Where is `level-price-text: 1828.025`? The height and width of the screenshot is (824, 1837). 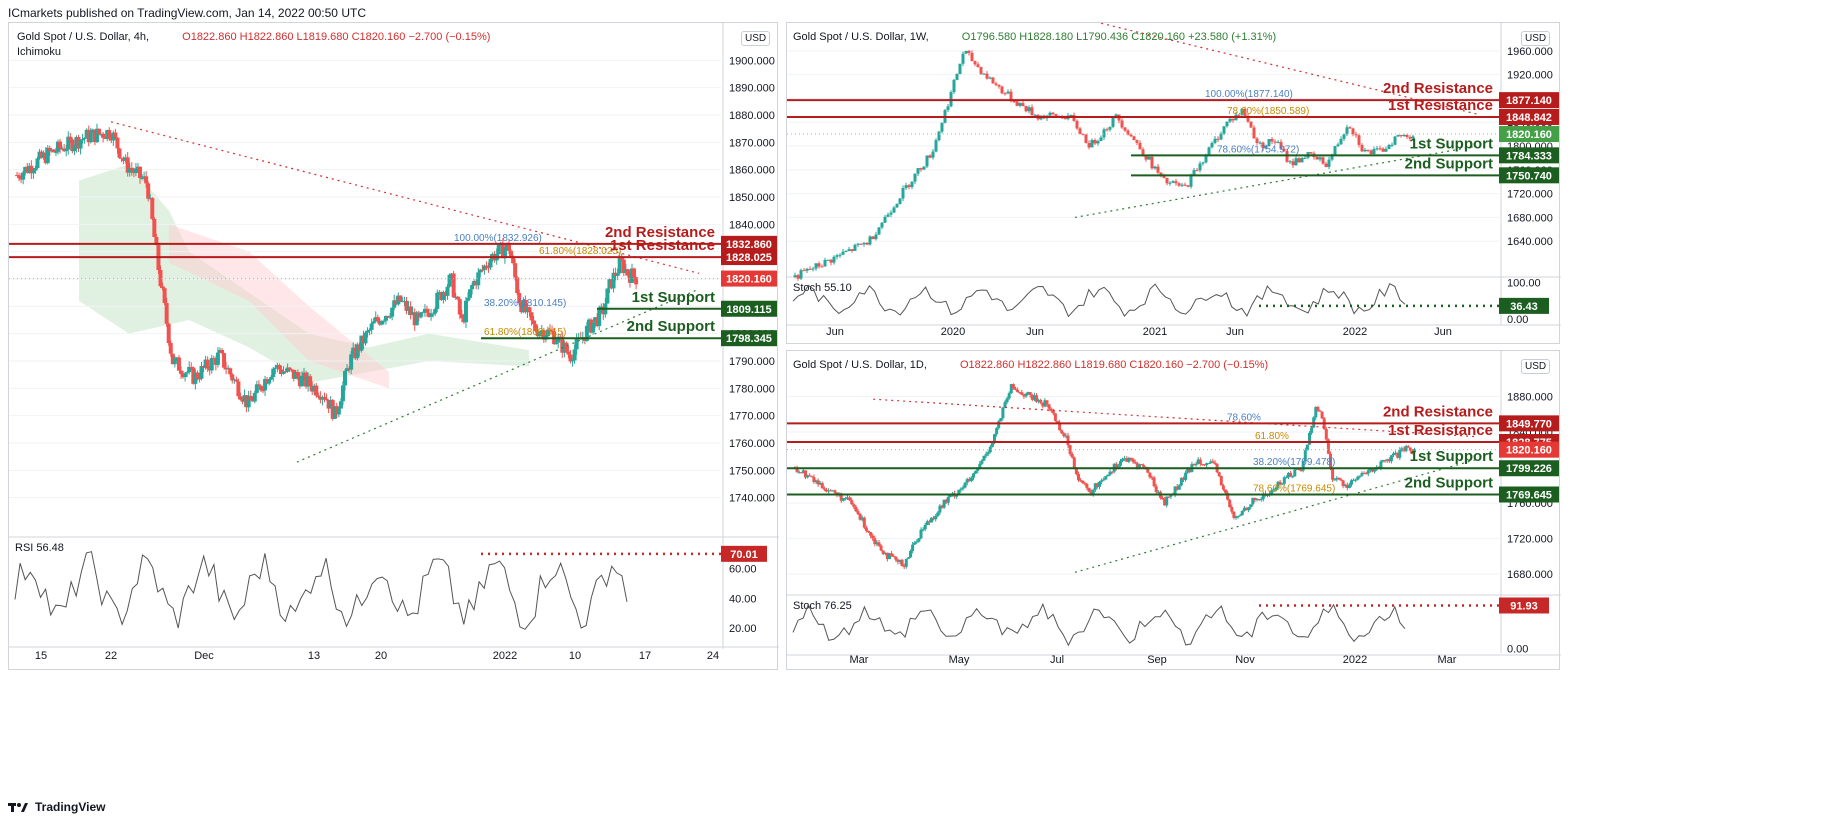
level-price-text: 1828.025 is located at coordinates (749, 258).